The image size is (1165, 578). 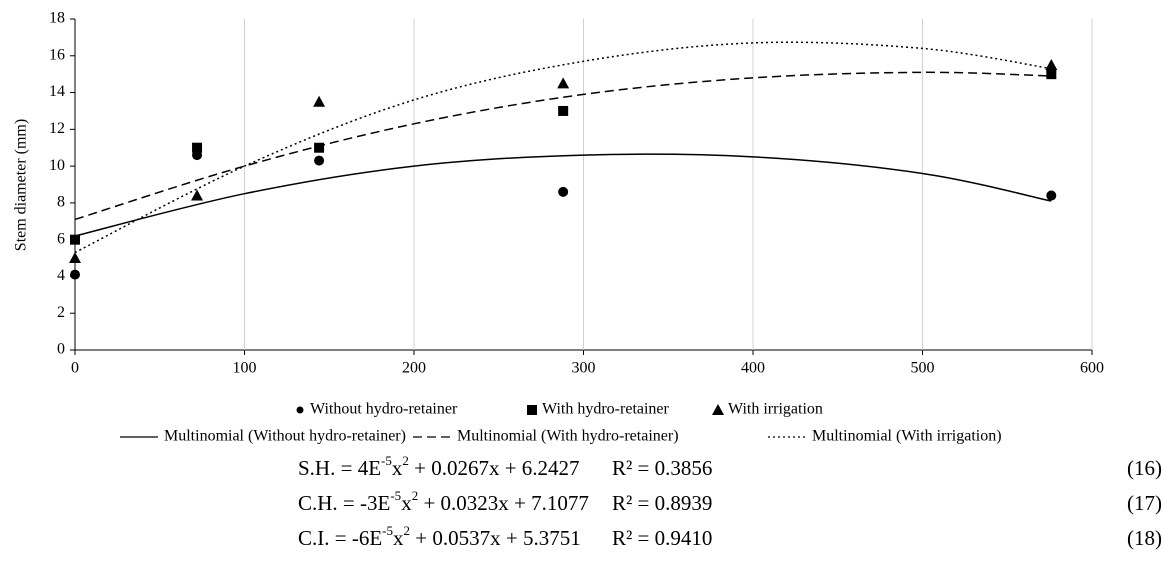 What do you see at coordinates (1144, 503) in the screenshot?
I see `equation-number: (17)` at bounding box center [1144, 503].